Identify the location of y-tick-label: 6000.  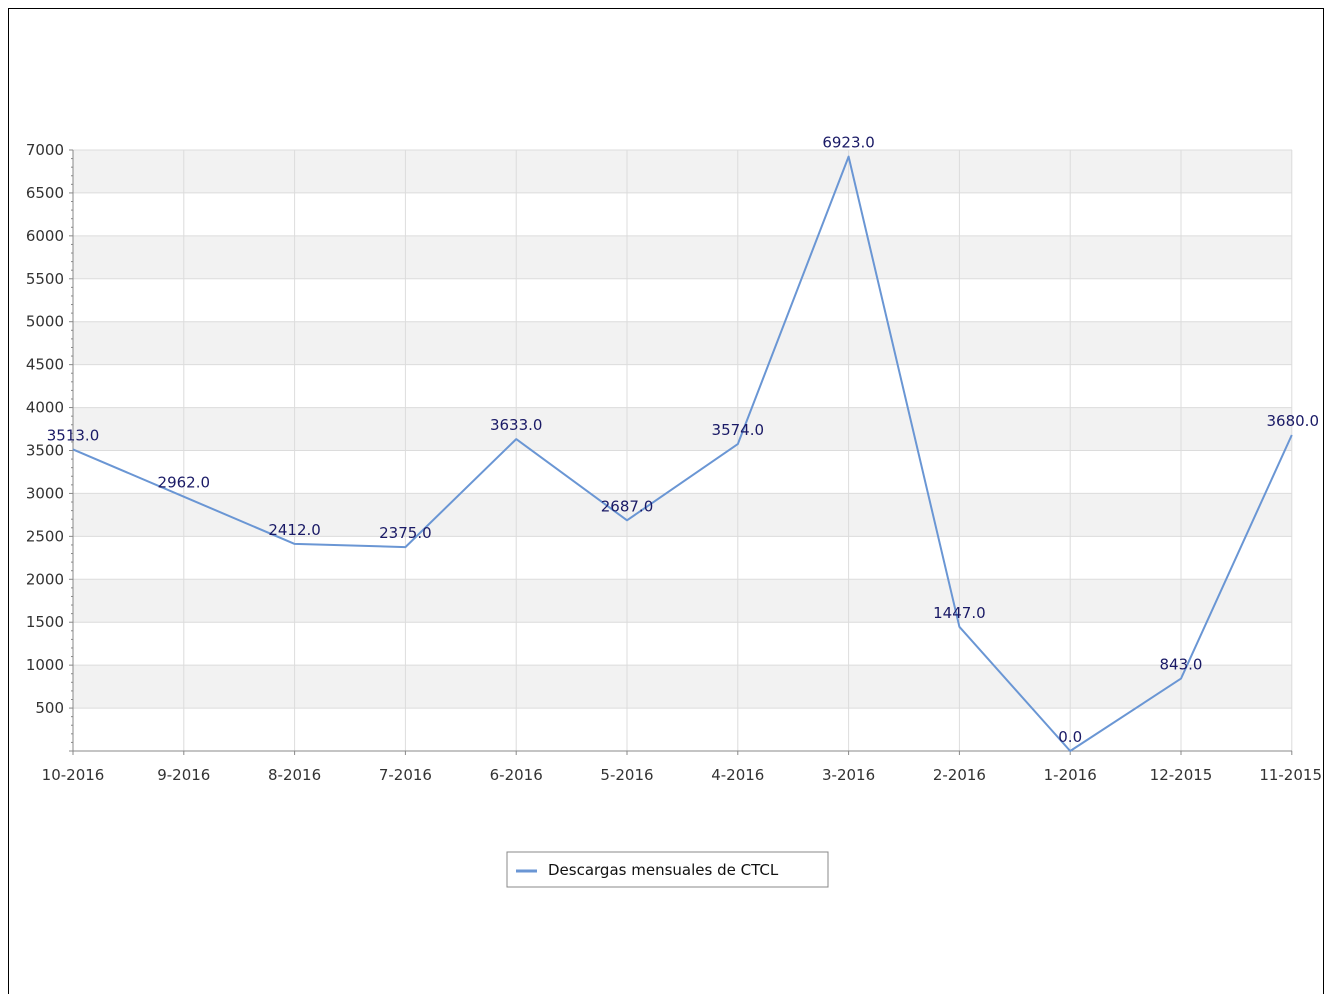
(45, 236).